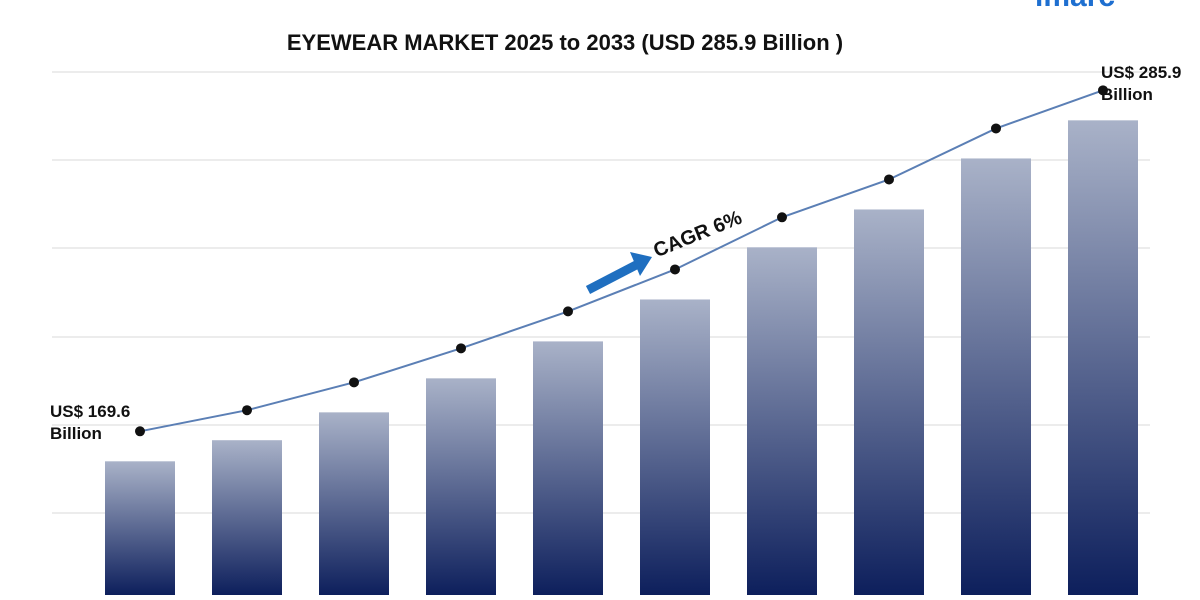 The image size is (1200, 600). Describe the element at coordinates (613, 277) in the screenshot. I see `arrow-shaft` at that location.